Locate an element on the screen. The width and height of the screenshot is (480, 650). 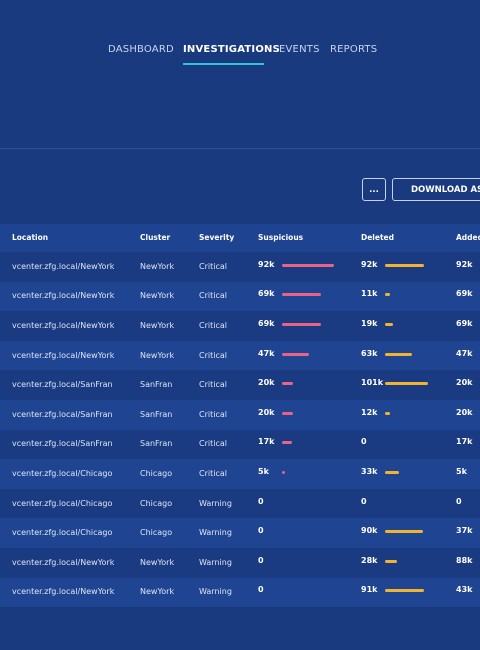
active-indicator is located at coordinates (223, 64).